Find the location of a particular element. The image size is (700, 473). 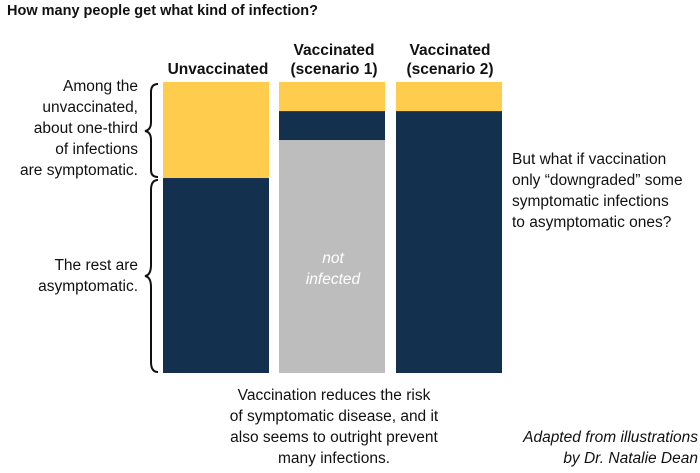

column-label-vaccinated-scenario-2: Vaccinated (scenario 2) is located at coordinates (450, 60).